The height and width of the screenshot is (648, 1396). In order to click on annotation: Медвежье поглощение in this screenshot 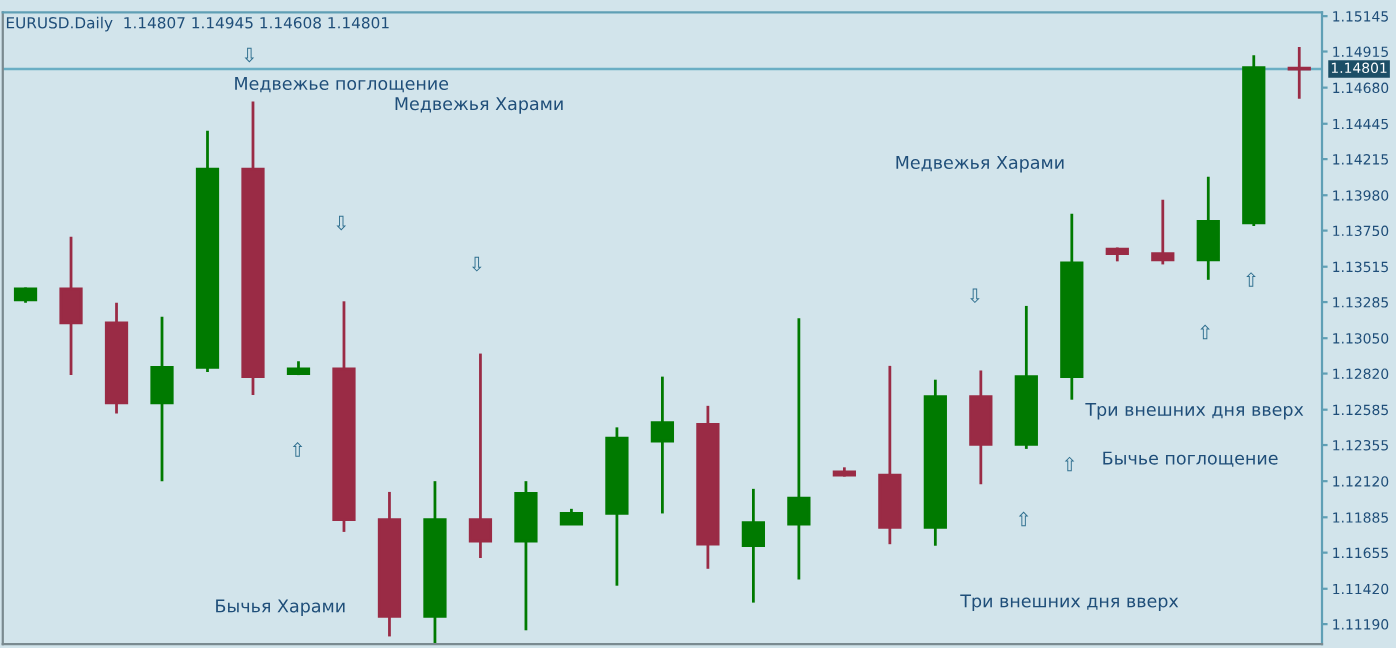, I will do `click(342, 85)`.